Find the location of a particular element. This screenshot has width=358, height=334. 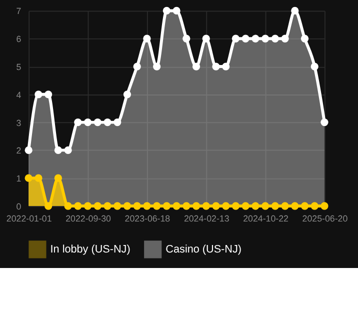

y-tick-label: 4 is located at coordinates (19, 95).